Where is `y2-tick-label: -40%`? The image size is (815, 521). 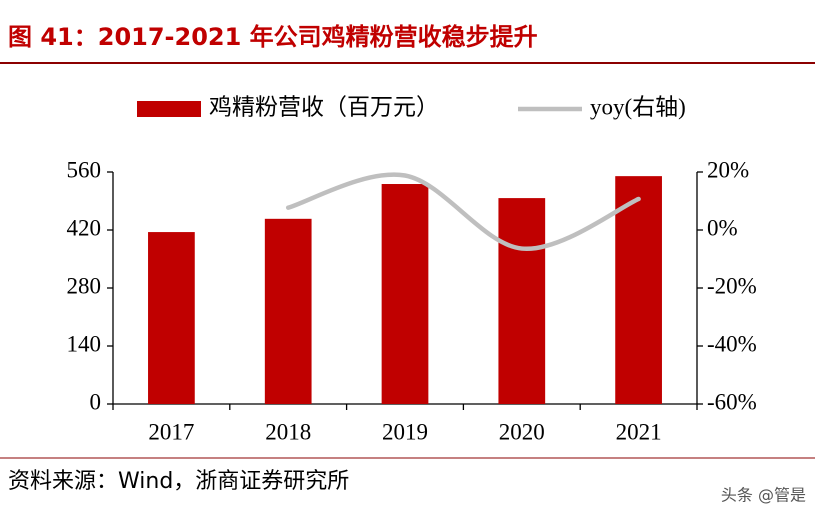
y2-tick-label: -40% is located at coordinates (732, 343).